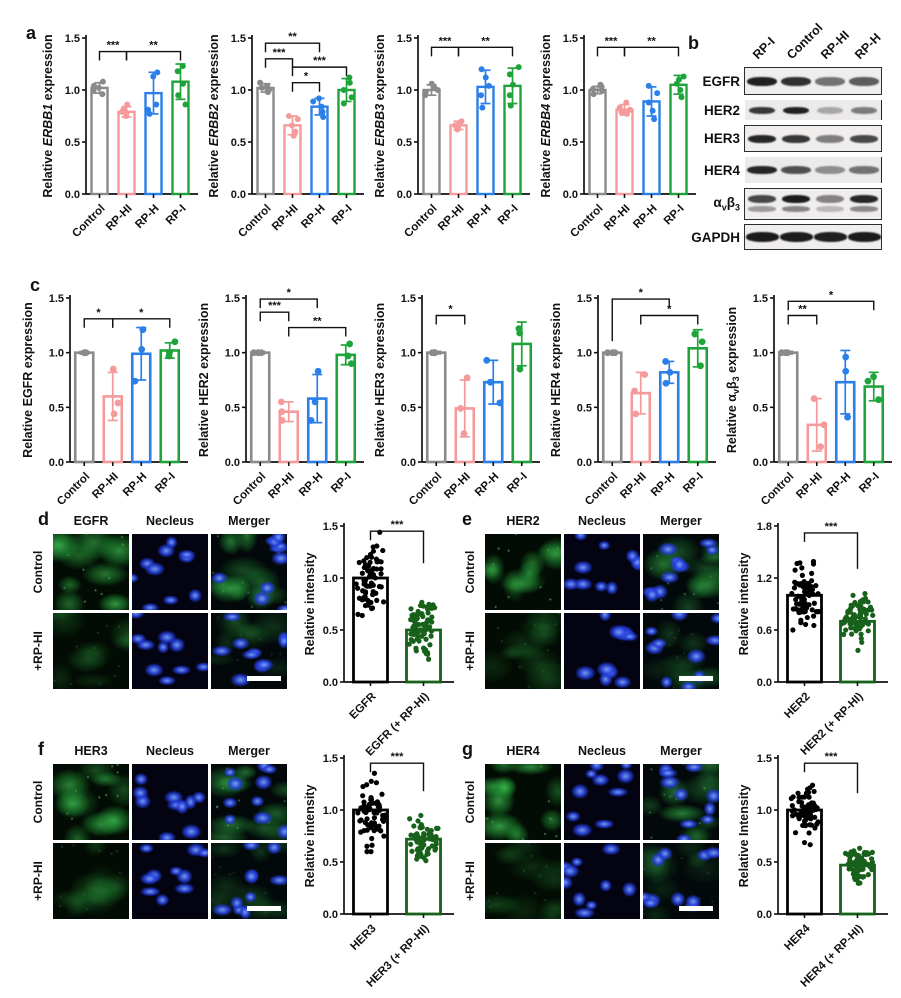 The image size is (901, 998). I want to click on svg-text: Relative ERBB1 expression, so click(48, 115).